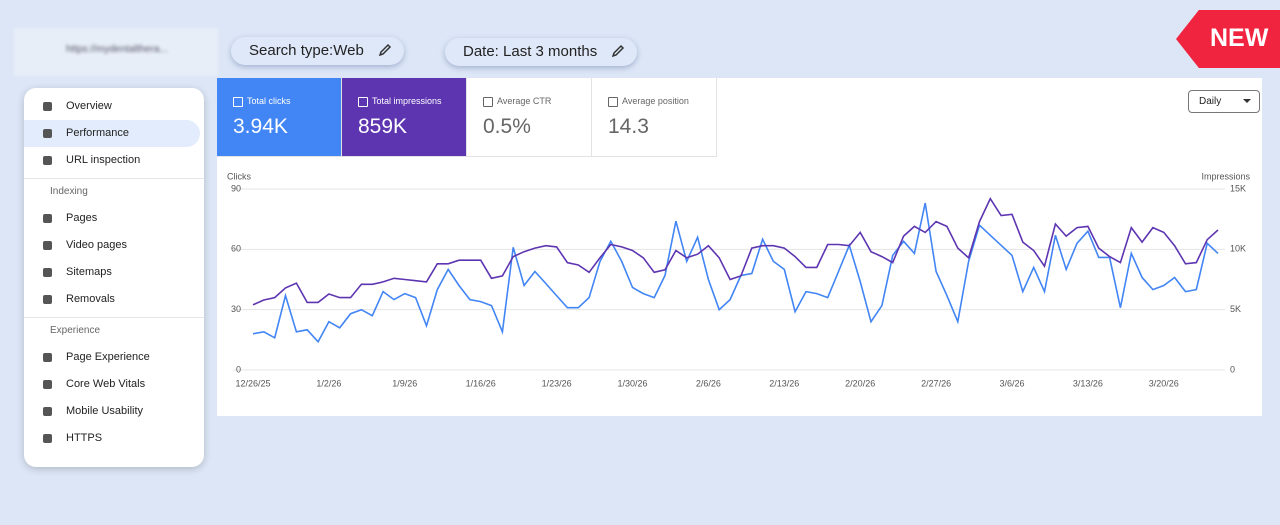 Image resolution: width=1280 pixels, height=525 pixels. Describe the element at coordinates (1210, 101) in the screenshot. I see `dropdown-text: Daily` at that location.